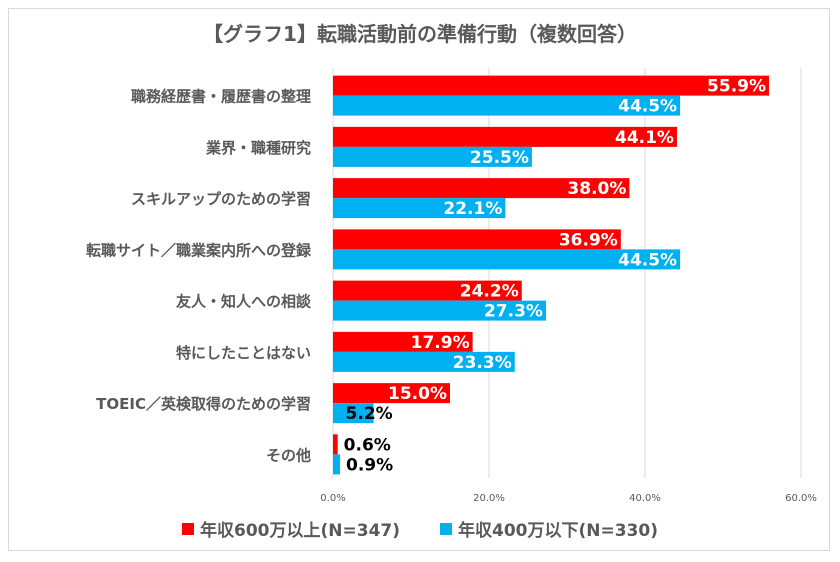  I want to click on x-tick-label: 60.0%, so click(801, 498).